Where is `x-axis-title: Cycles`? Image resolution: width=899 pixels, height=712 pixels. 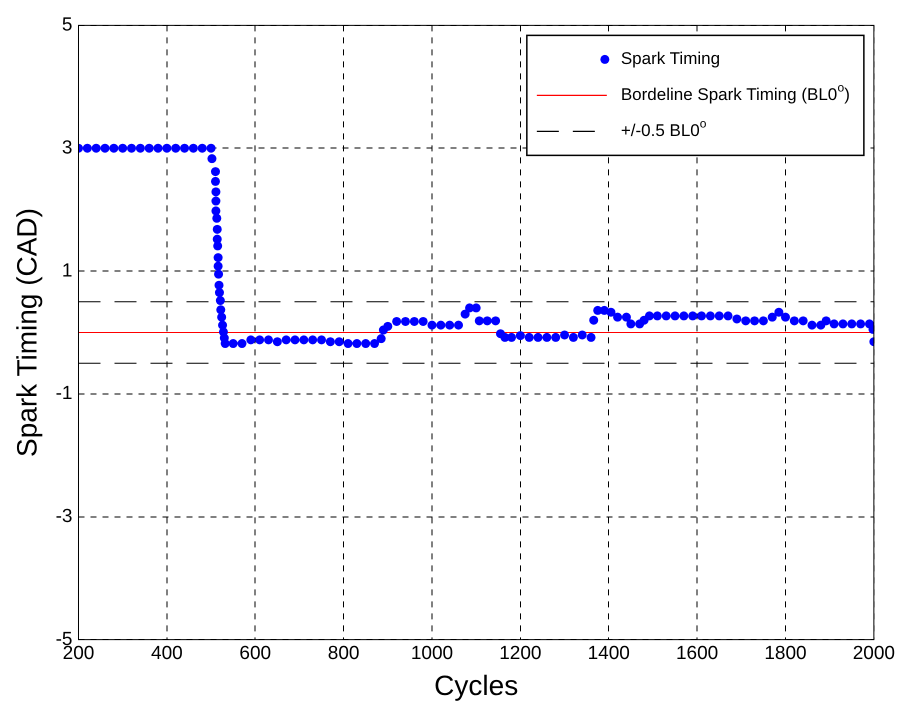 x-axis-title: Cycles is located at coordinates (476, 685).